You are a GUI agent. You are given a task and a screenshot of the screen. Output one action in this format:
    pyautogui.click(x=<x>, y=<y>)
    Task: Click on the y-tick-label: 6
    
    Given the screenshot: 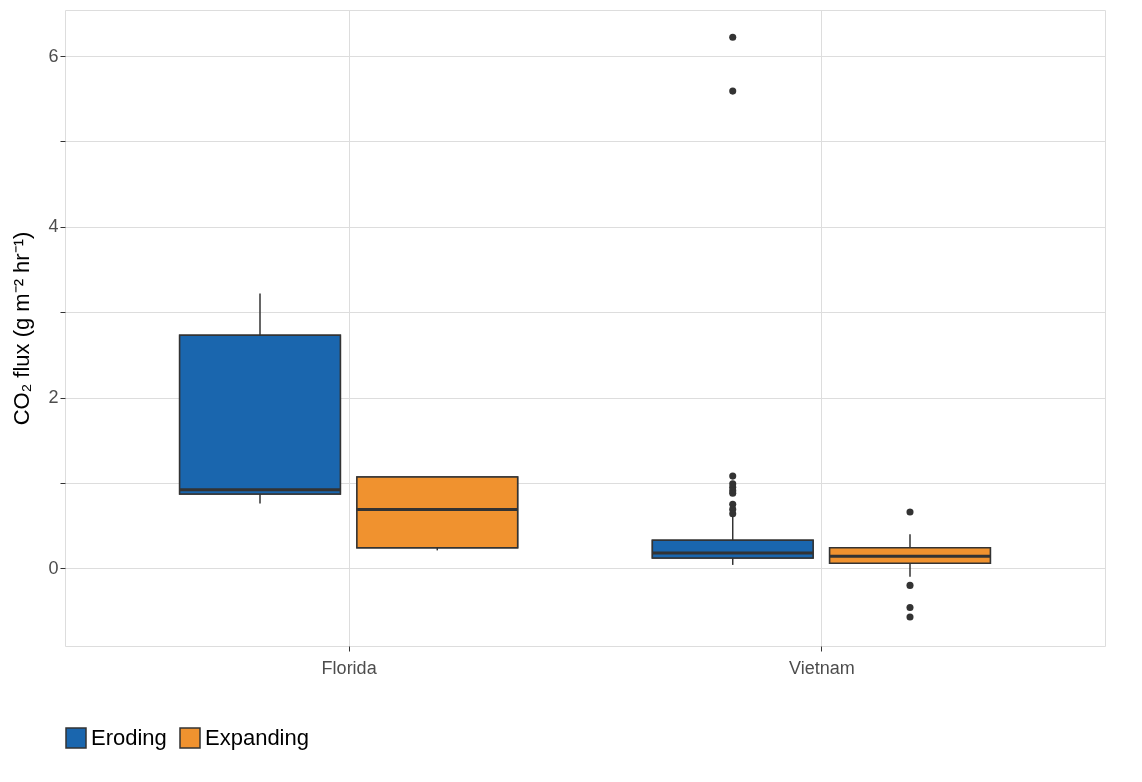 What is the action you would take?
    pyautogui.click(x=53, y=55)
    